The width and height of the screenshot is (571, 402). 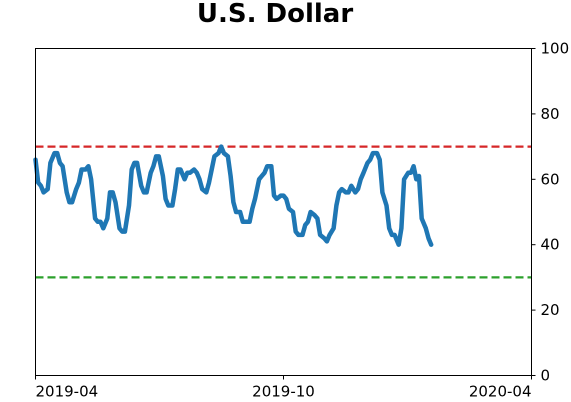 What do you see at coordinates (555, 49) in the screenshot?
I see `y-tick-label: 100` at bounding box center [555, 49].